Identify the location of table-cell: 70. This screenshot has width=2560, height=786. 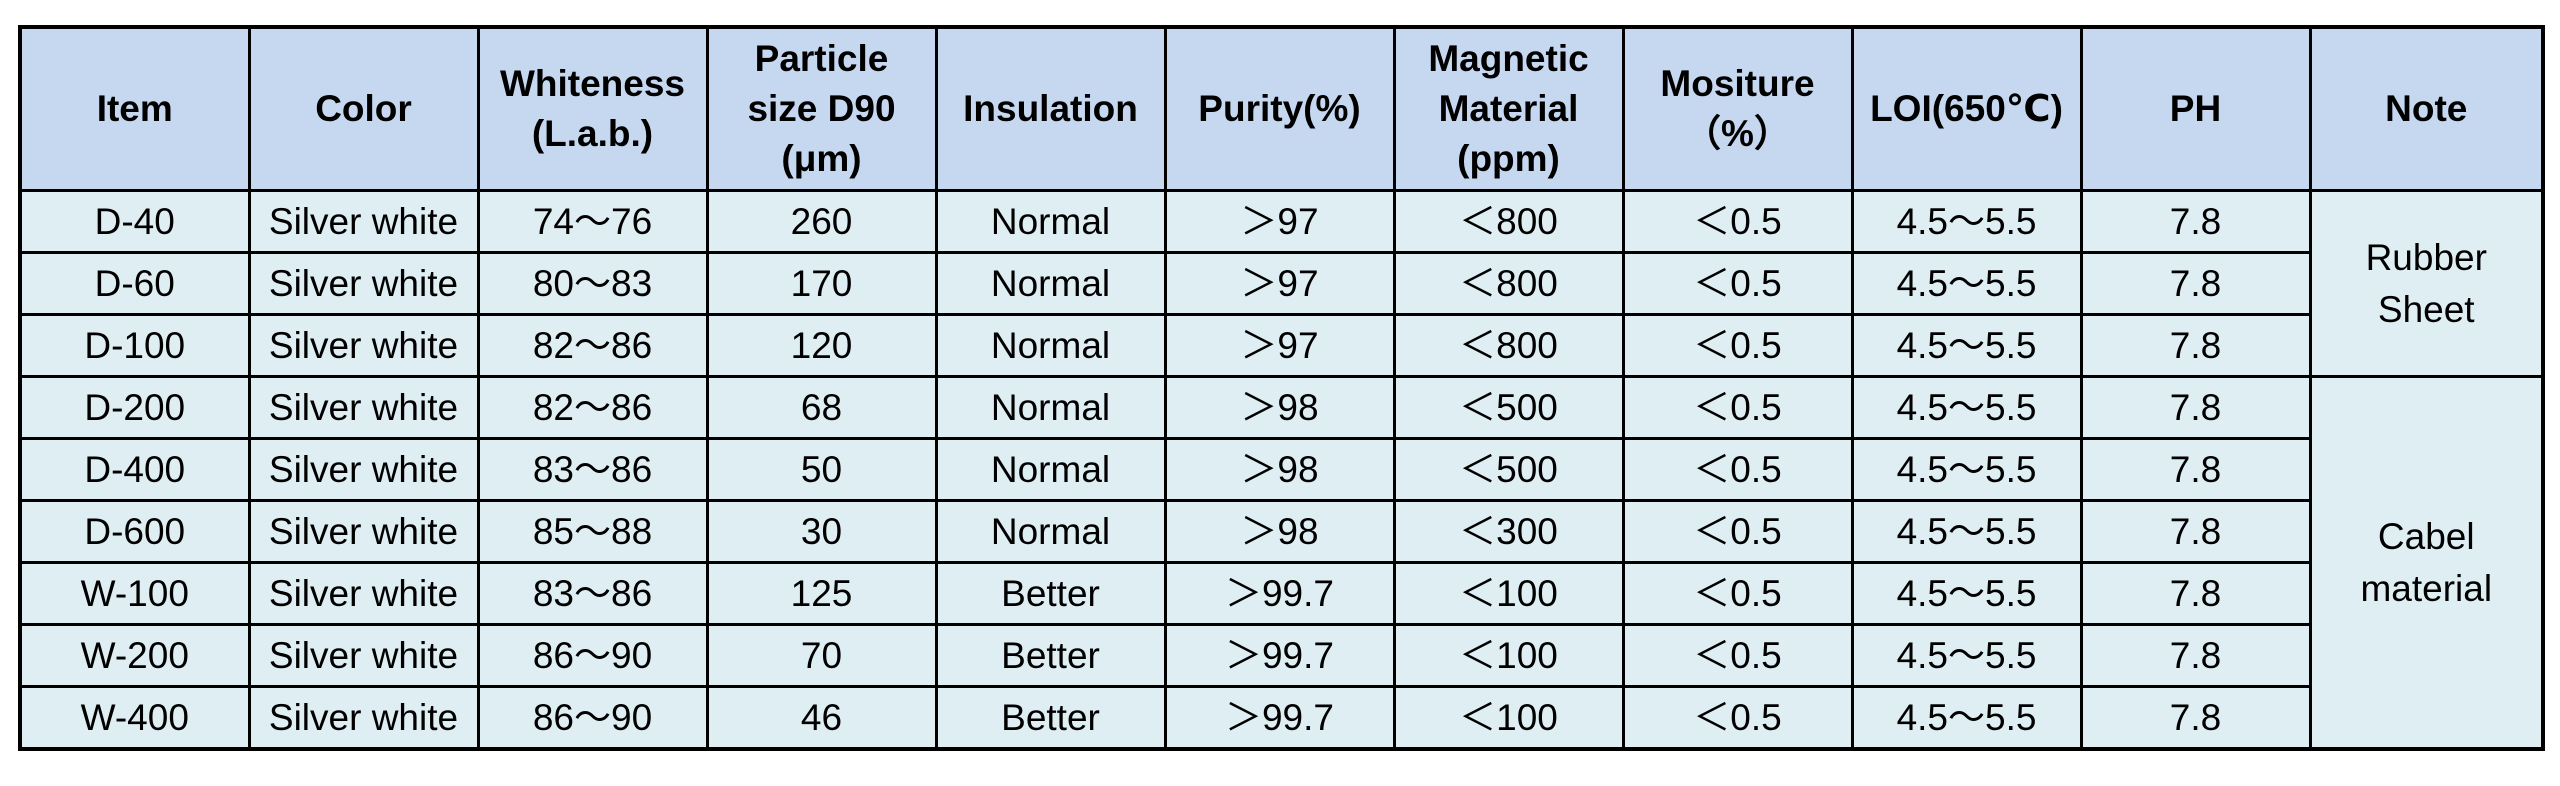
(821, 655).